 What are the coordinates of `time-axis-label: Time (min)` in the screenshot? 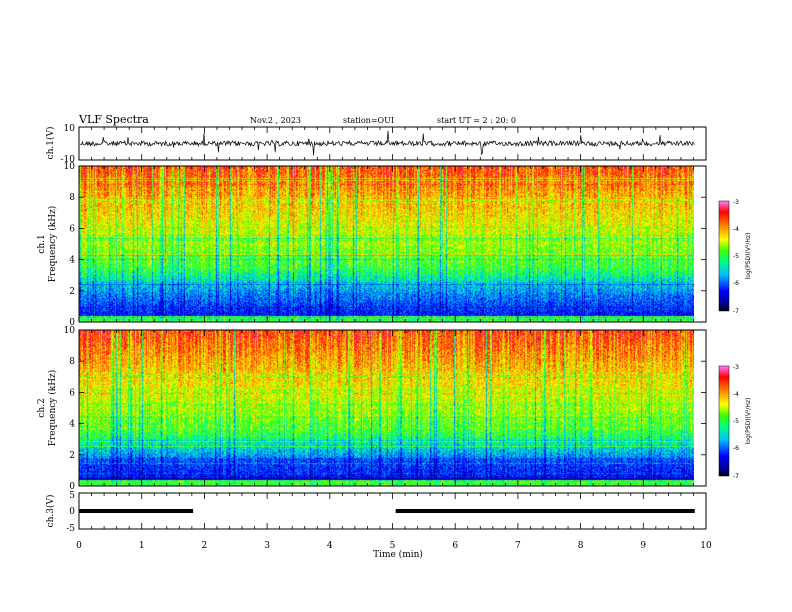 It's located at (398, 554).